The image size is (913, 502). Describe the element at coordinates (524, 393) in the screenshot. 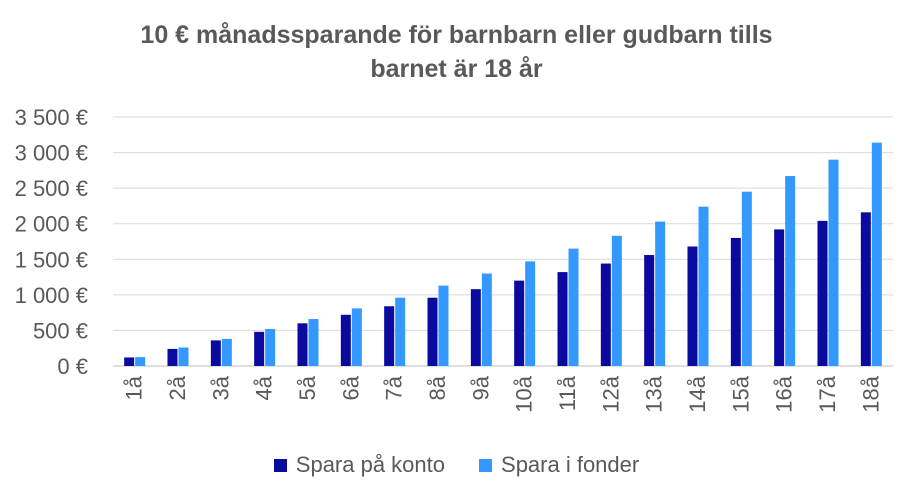

I see `x-tick-label: 10å` at that location.